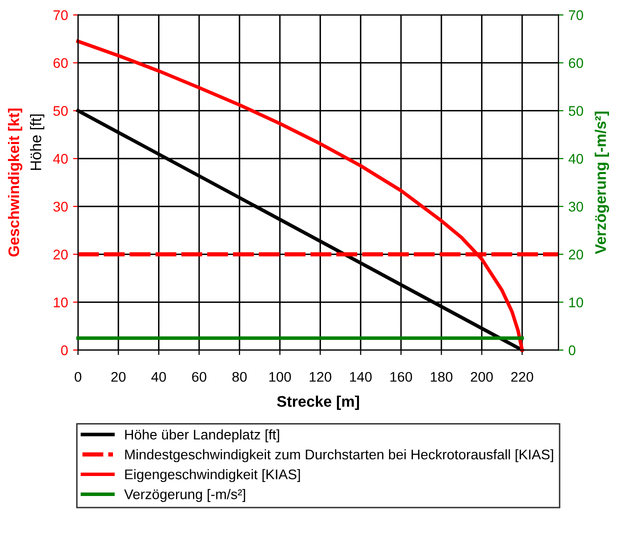 The image size is (624, 553). What do you see at coordinates (576, 159) in the screenshot?
I see `y2-tick-label: 40` at bounding box center [576, 159].